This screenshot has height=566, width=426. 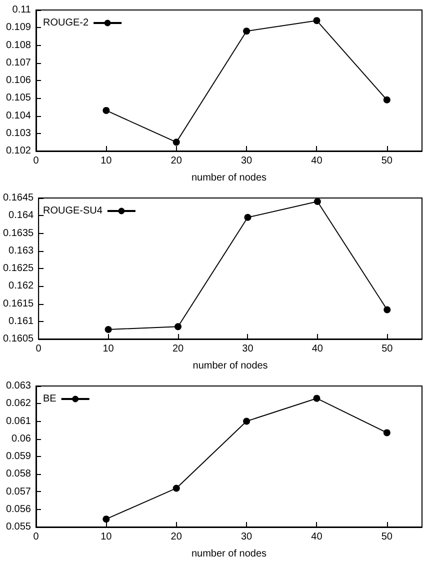 I want to click on y-tick-label: 0.057, so click(x=19, y=492).